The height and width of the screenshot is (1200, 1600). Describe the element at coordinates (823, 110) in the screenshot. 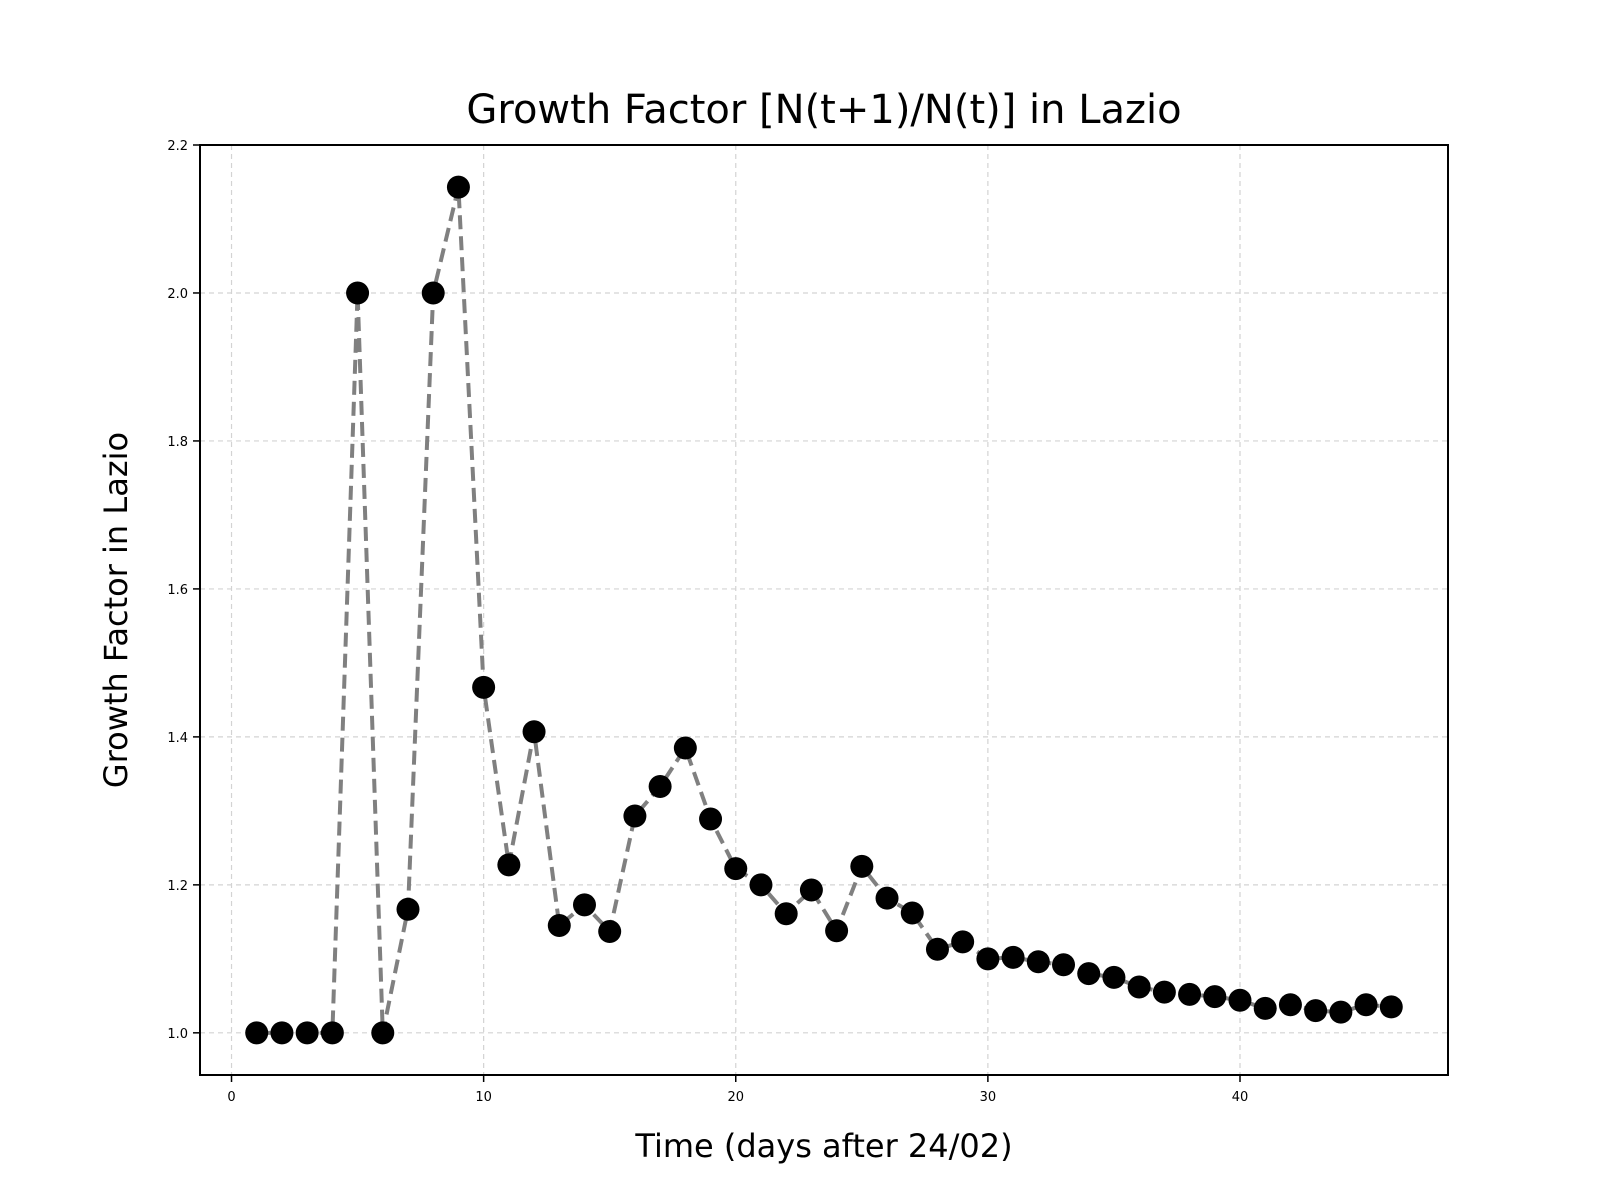

I see `chart-title: Growth Factor [N(t+1)/N(t)] in Lazio` at that location.